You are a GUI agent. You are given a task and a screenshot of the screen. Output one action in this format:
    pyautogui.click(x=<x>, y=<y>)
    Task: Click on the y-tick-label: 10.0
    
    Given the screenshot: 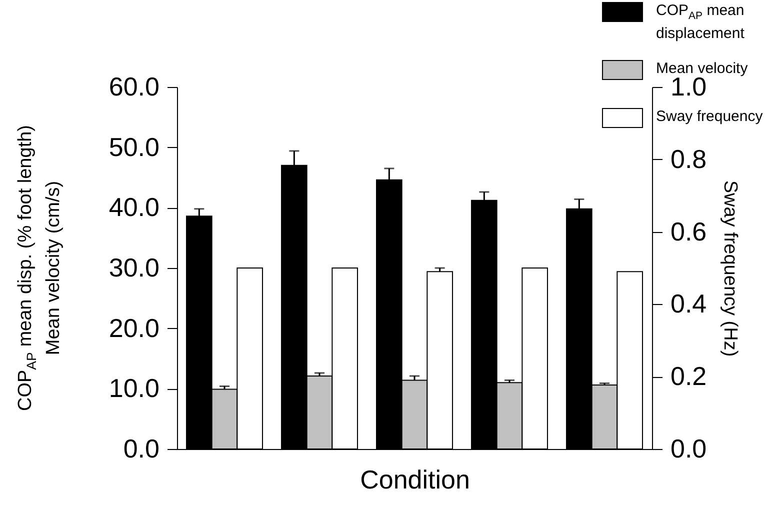 What is the action you would take?
    pyautogui.click(x=134, y=388)
    